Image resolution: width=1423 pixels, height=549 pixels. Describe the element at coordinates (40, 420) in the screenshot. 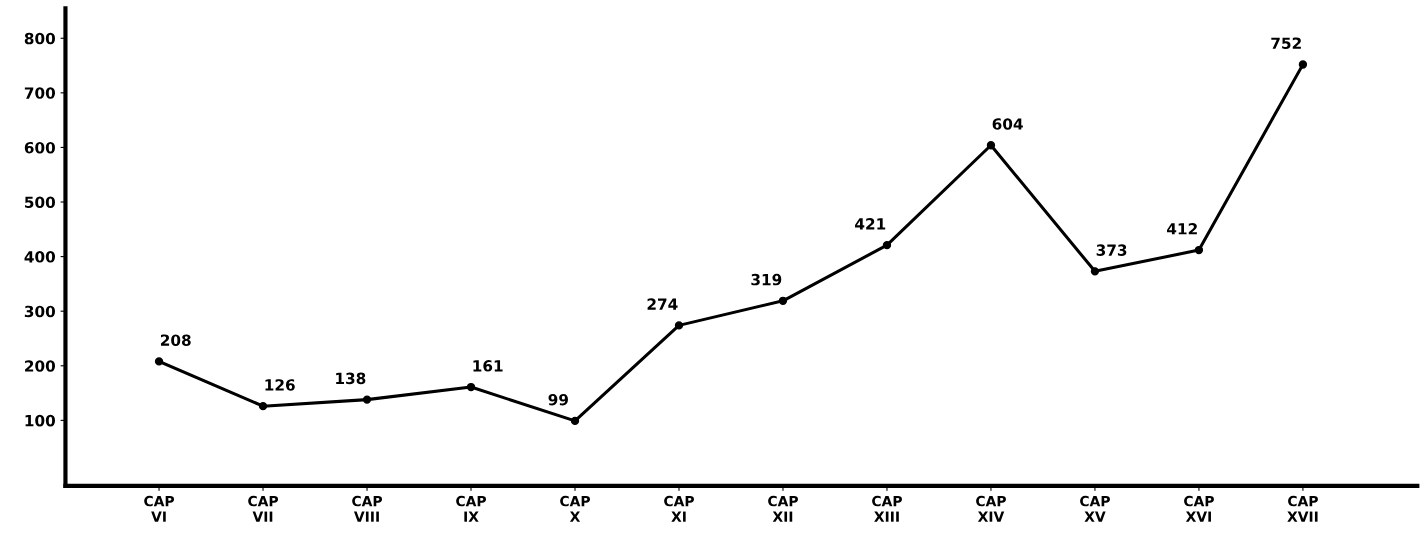

I see `y-tick-label: 100` at that location.